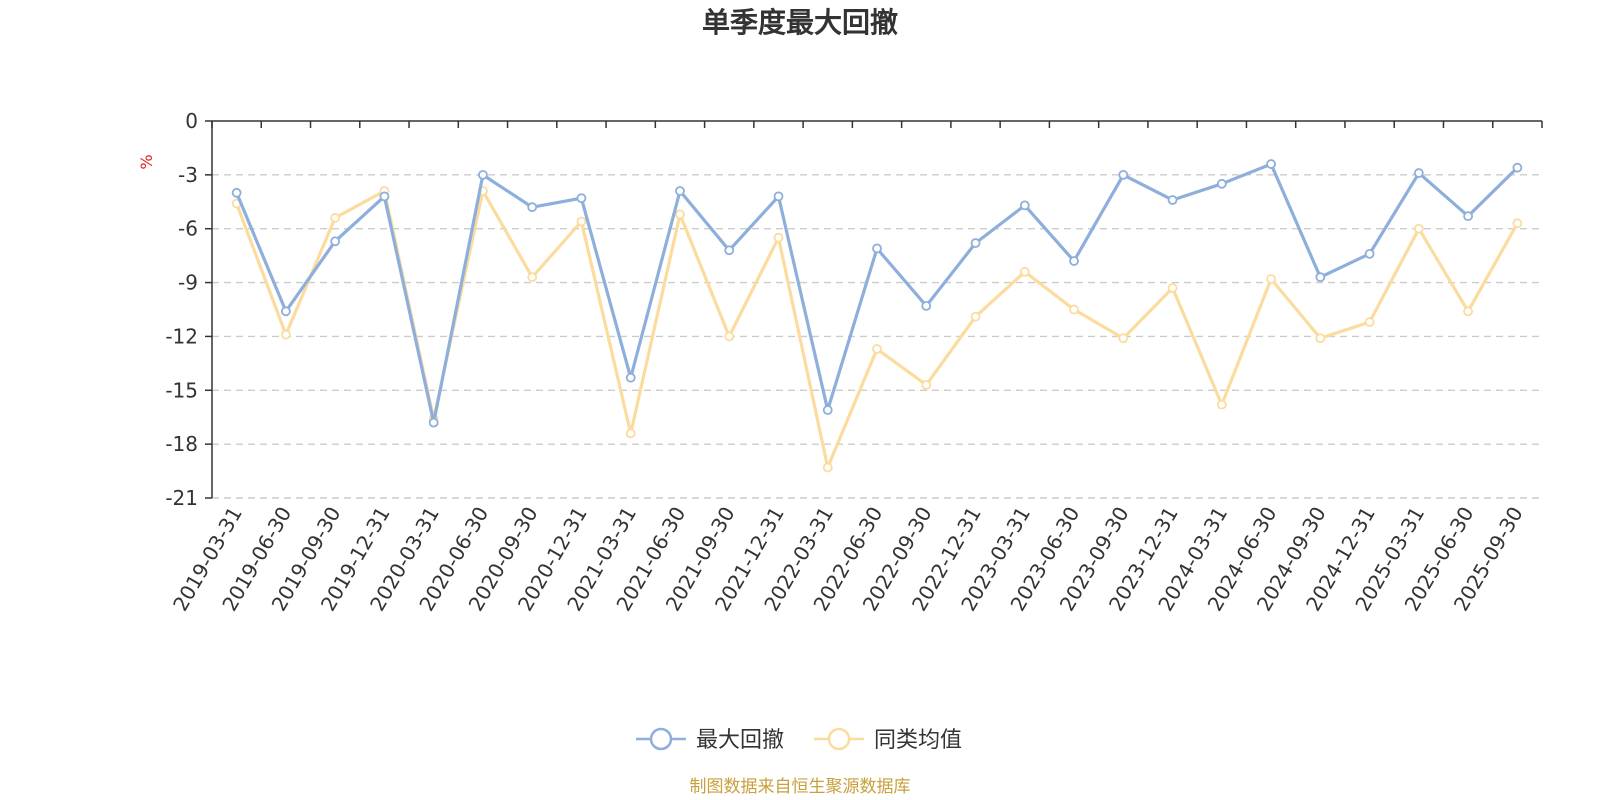 The image size is (1600, 800). Describe the element at coordinates (188, 175) in the screenshot. I see `y-tick-label: -3` at that location.